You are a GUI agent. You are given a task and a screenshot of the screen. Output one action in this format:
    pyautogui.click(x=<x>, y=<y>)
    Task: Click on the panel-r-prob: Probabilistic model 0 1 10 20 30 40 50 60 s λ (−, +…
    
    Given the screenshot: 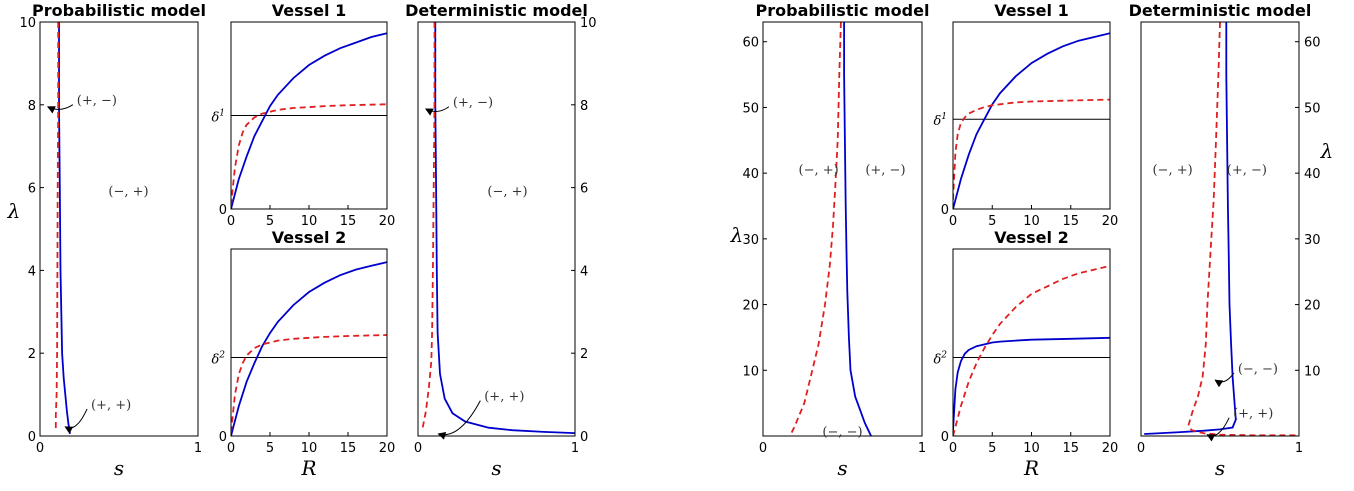 What is the action you would take?
    pyautogui.click(x=830, y=240)
    